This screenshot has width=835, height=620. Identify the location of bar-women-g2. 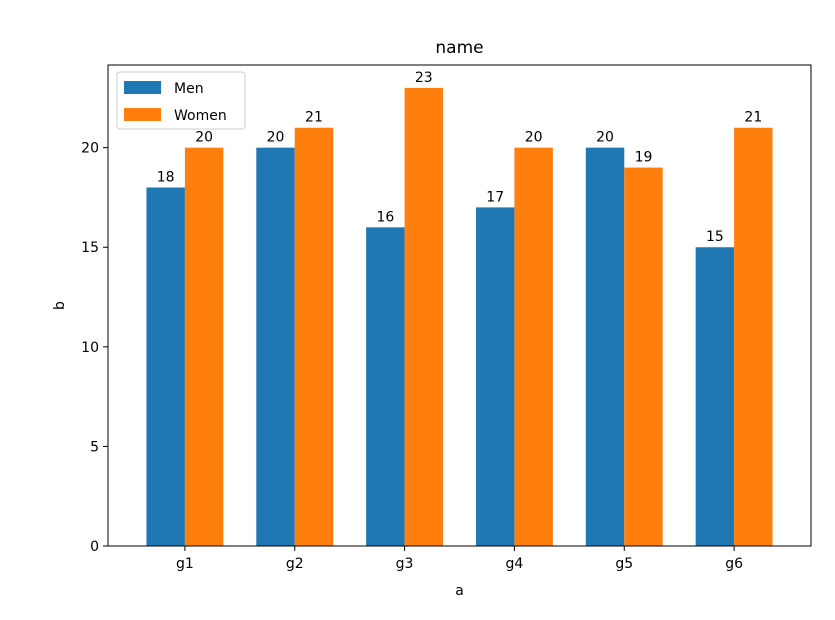
(314, 336).